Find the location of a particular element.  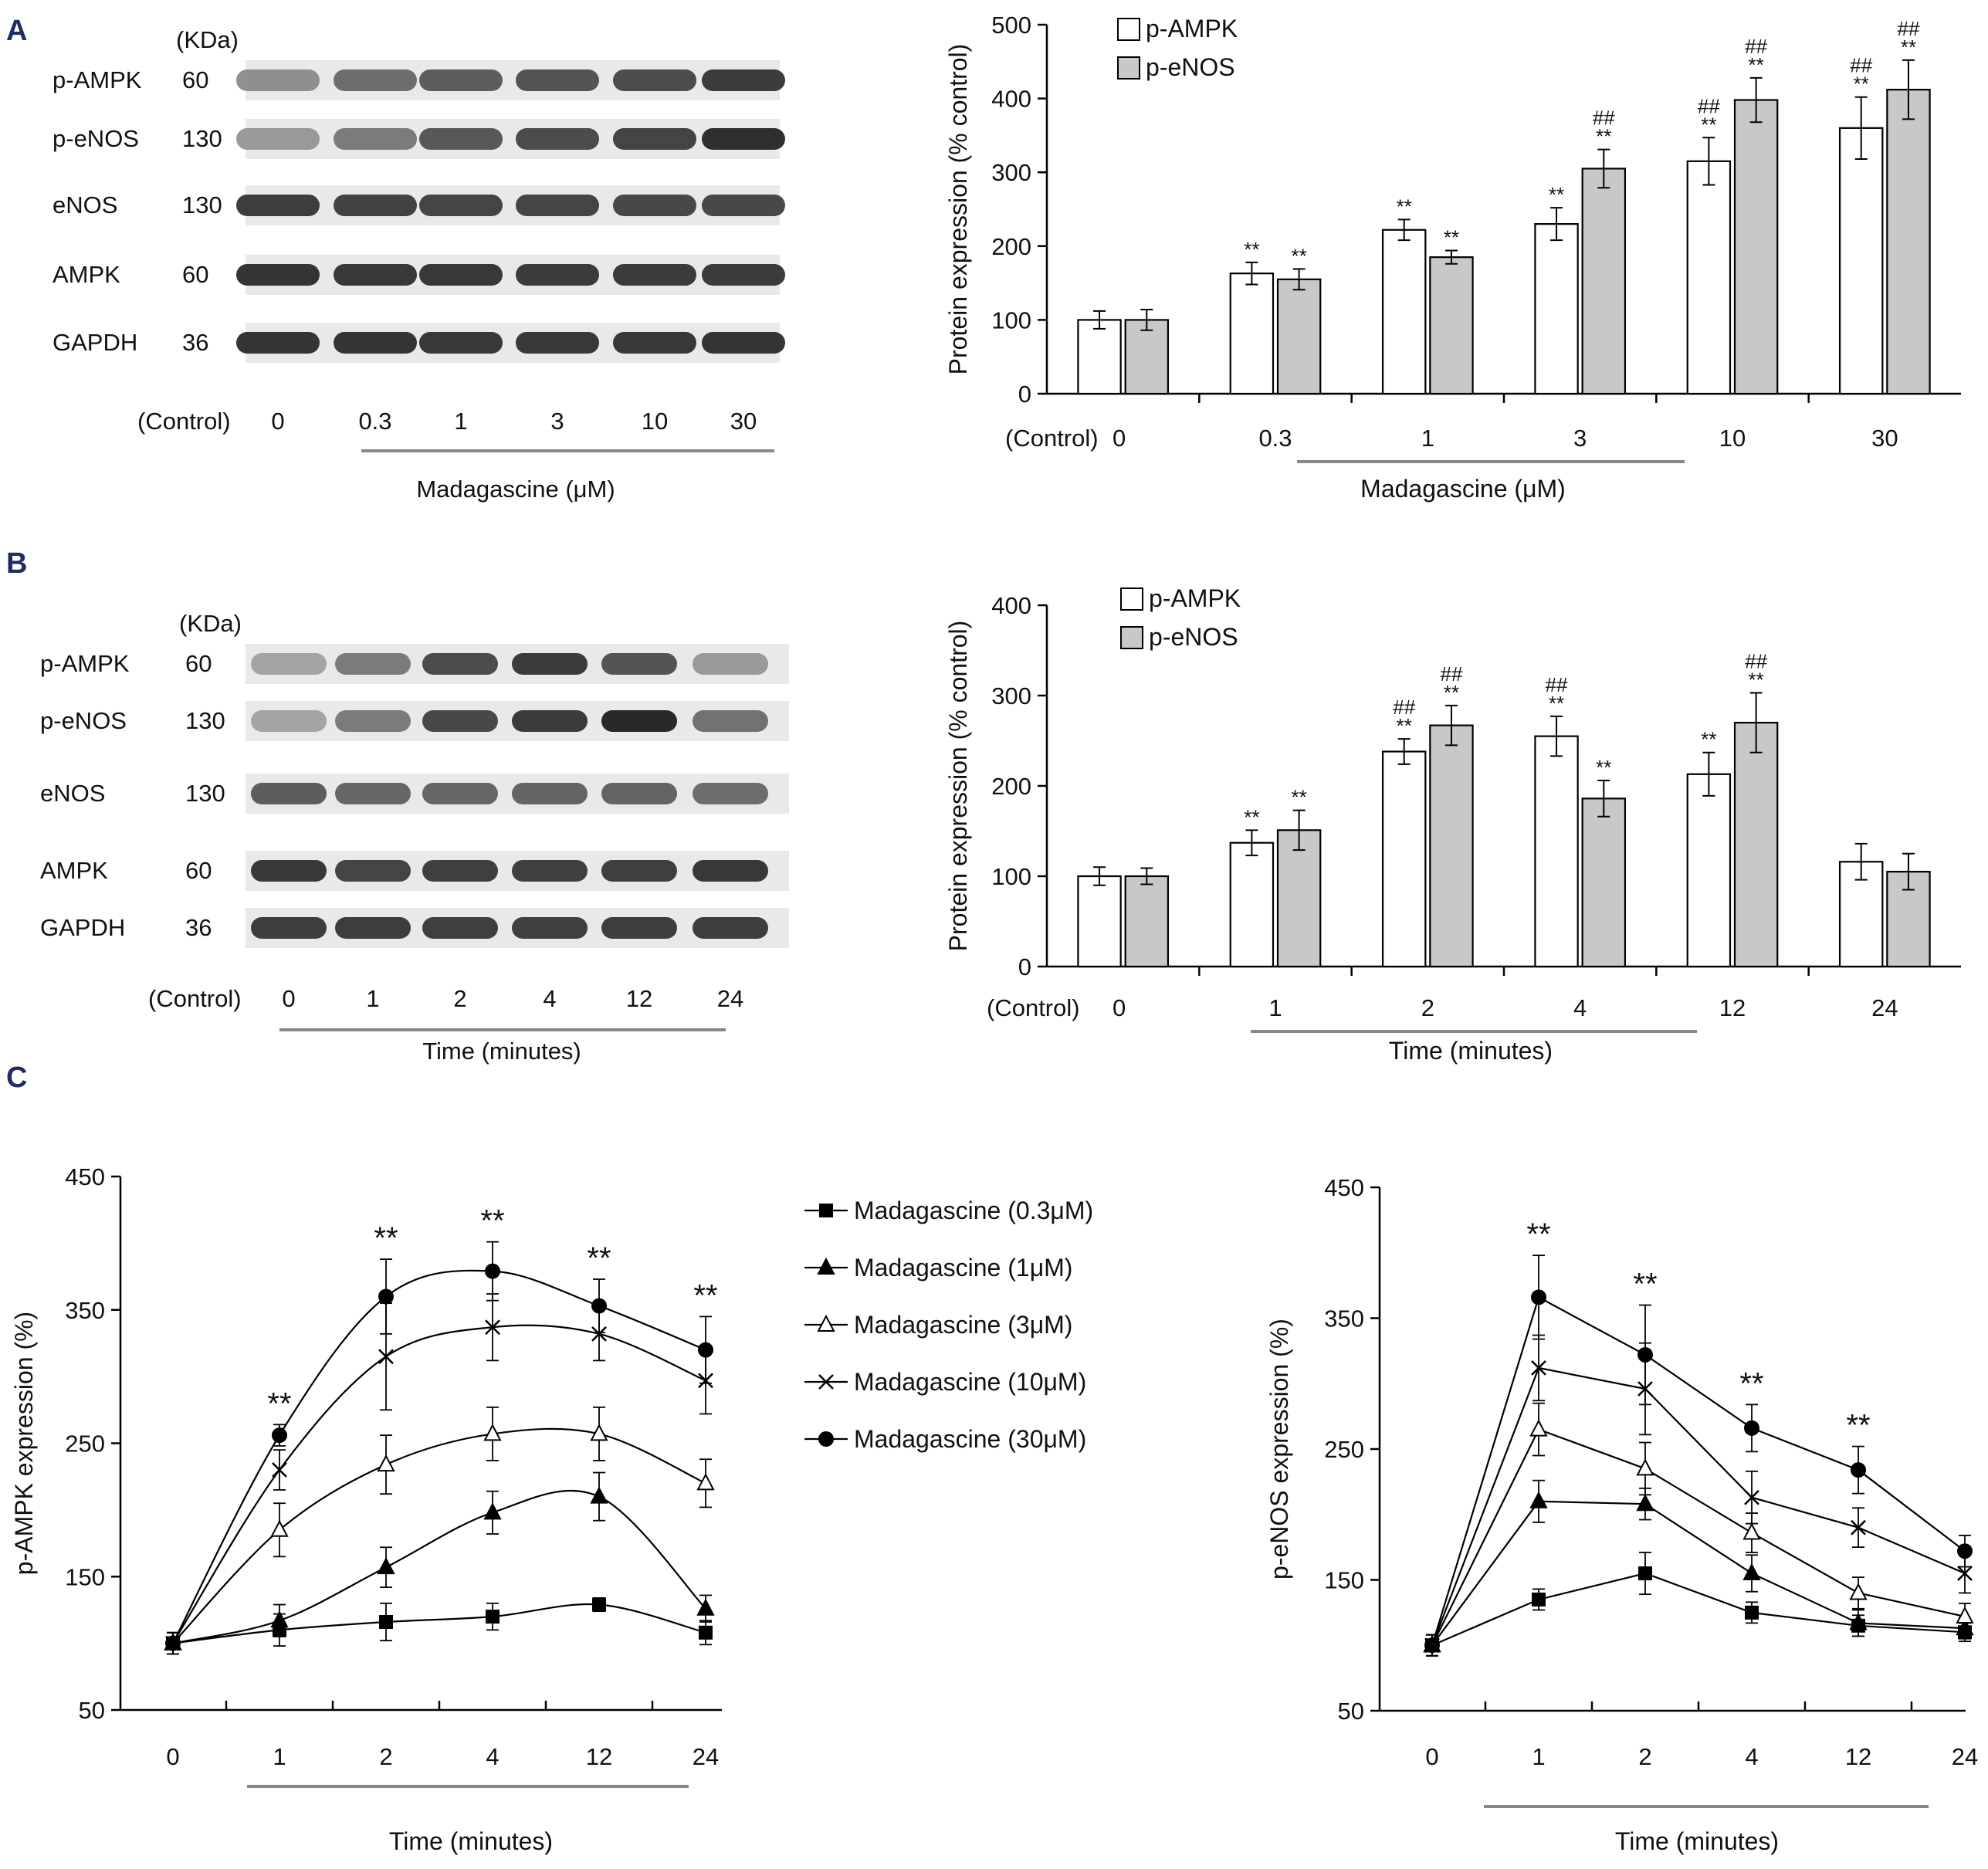

group-label: Time (minutes) is located at coordinates (501, 1051).